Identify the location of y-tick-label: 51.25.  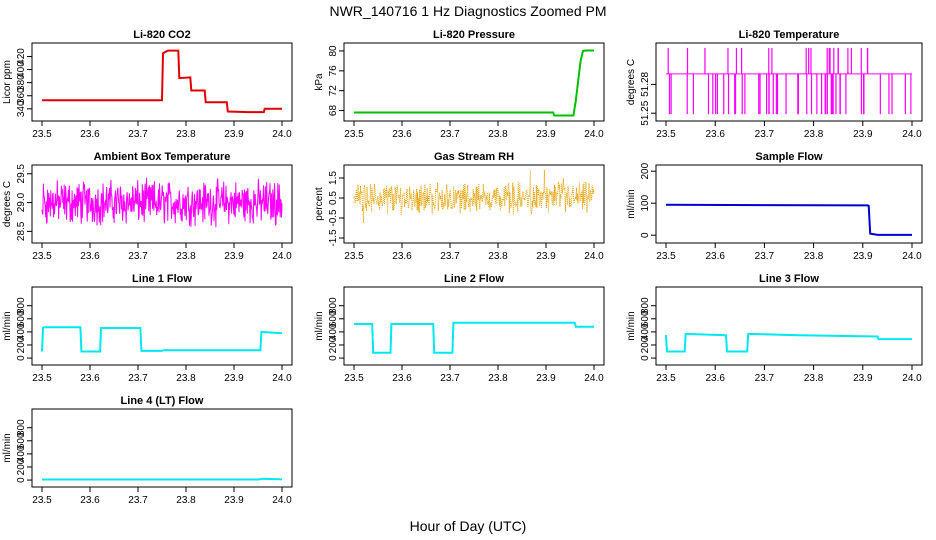
(645, 112).